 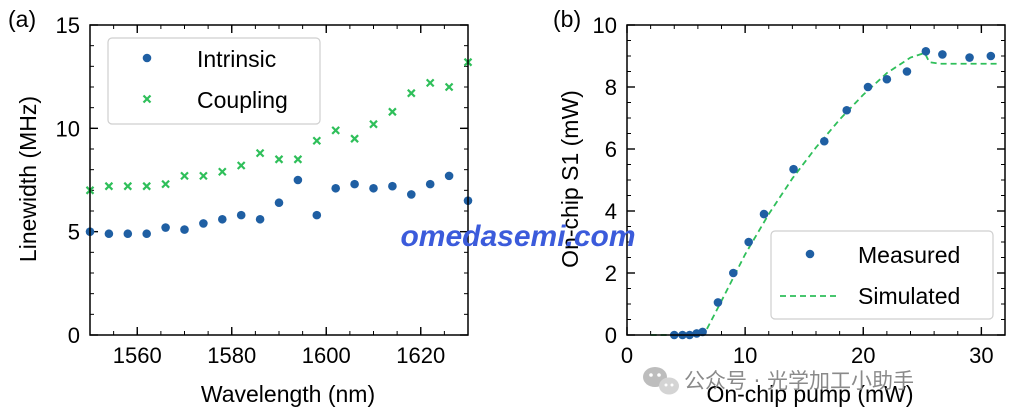 I want to click on panel-b-x-tick-label: 20, so click(x=863, y=355).